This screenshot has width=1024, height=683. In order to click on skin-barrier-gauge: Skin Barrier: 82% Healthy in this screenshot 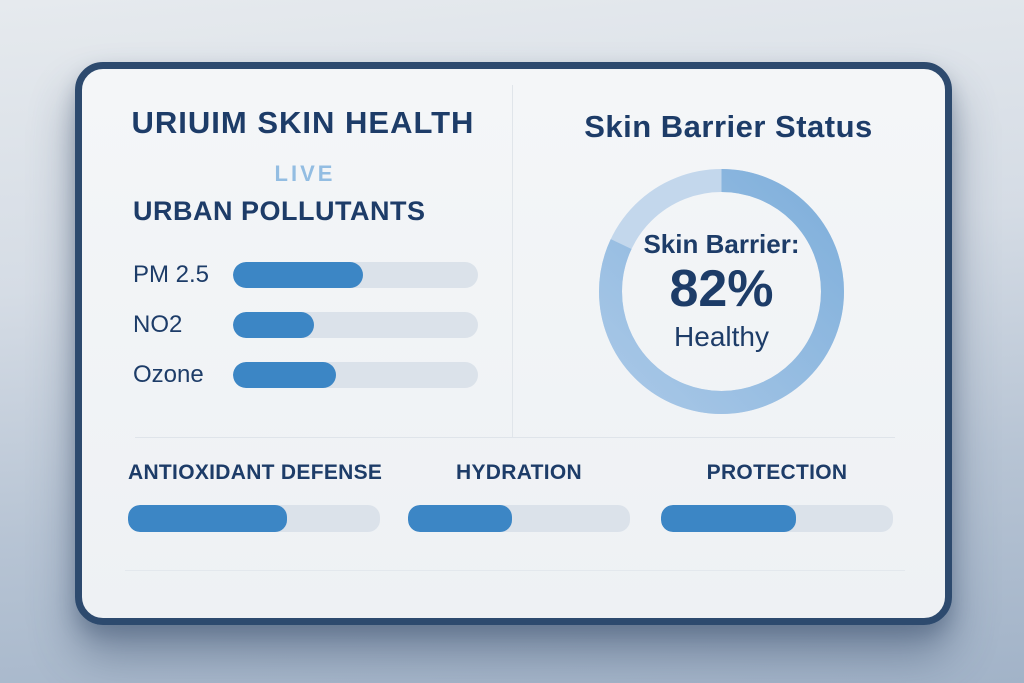, I will do `click(721, 291)`.